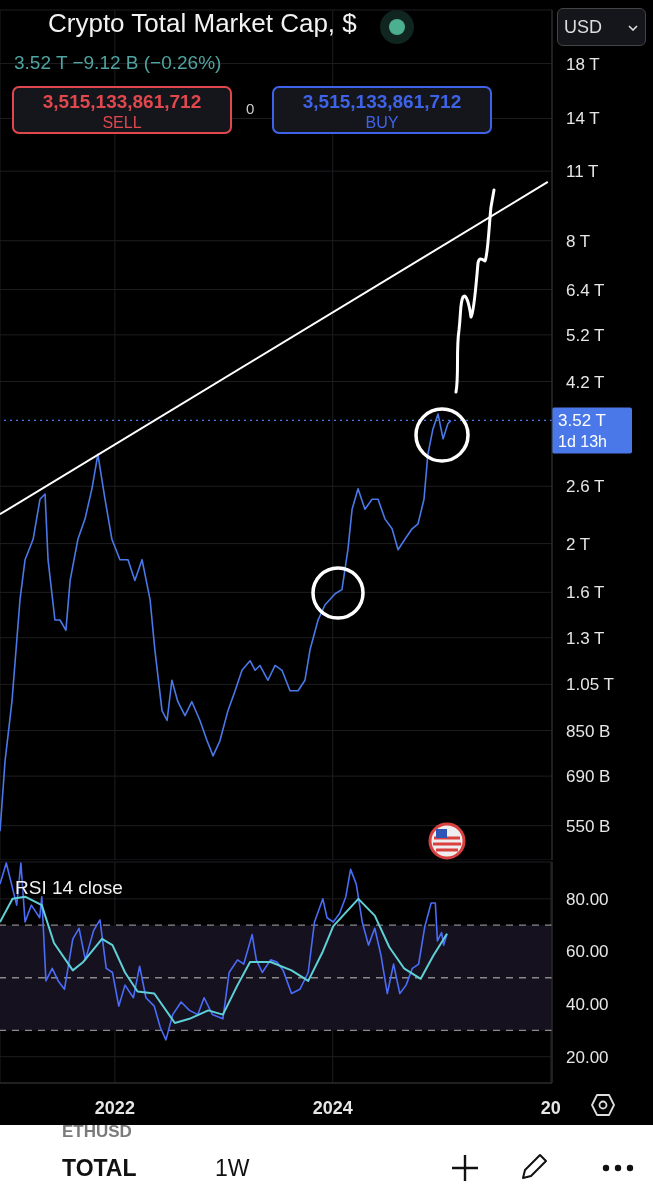 Image resolution: width=653 pixels, height=1200 pixels. I want to click on annotation: SELL, so click(122, 123).